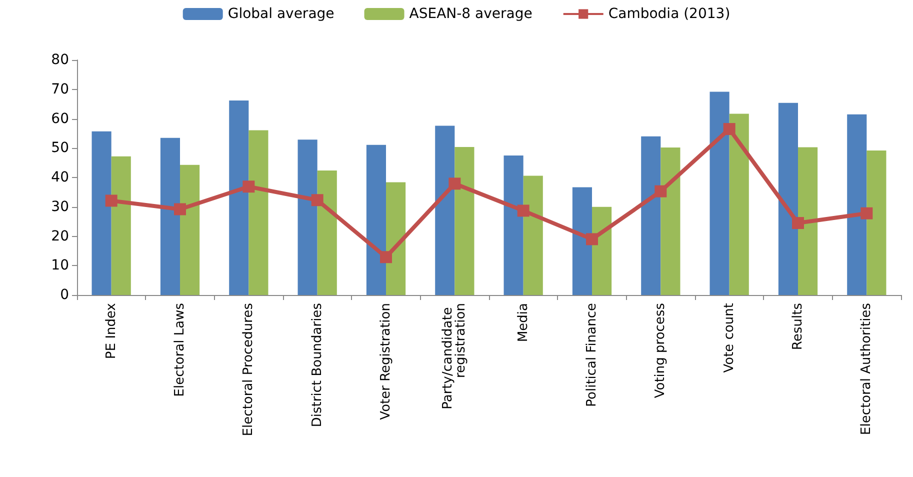 The height and width of the screenshot is (477, 913). Describe the element at coordinates (454, 356) in the screenshot. I see `x-tick-label: Party/candidate registration` at that location.